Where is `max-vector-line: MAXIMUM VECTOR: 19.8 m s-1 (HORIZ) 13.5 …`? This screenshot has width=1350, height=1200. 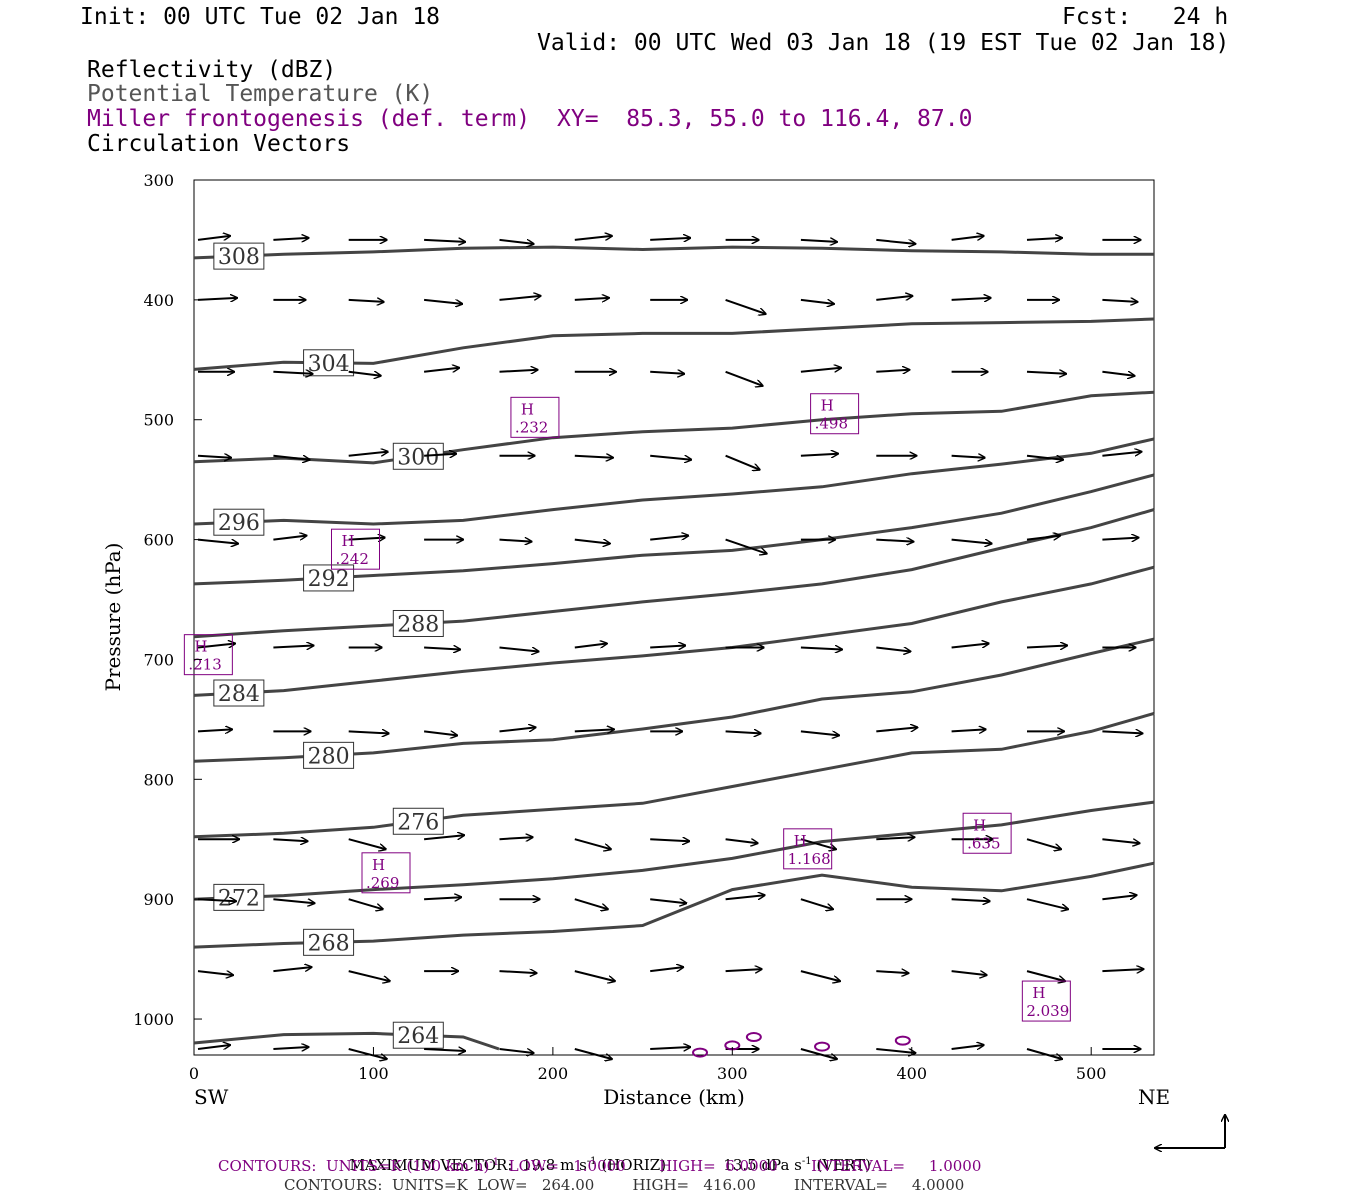
max-vector-line: MAXIMUM VECTOR: 19.8 m s-1 (HORIZ) 13.5 … is located at coordinates (605, 1156).